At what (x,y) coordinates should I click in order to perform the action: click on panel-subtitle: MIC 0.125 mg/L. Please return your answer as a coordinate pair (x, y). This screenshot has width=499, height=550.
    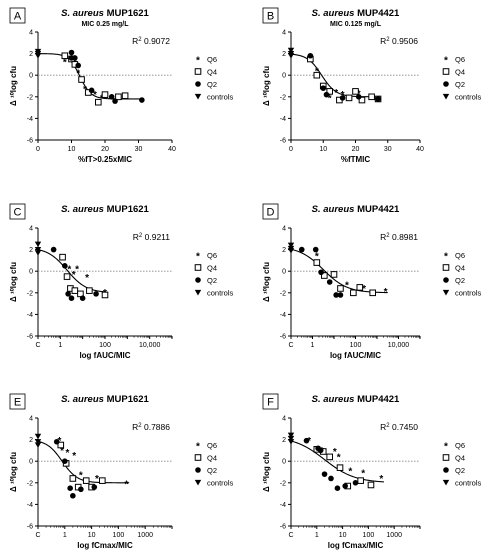
    Looking at the image, I should click on (356, 24).